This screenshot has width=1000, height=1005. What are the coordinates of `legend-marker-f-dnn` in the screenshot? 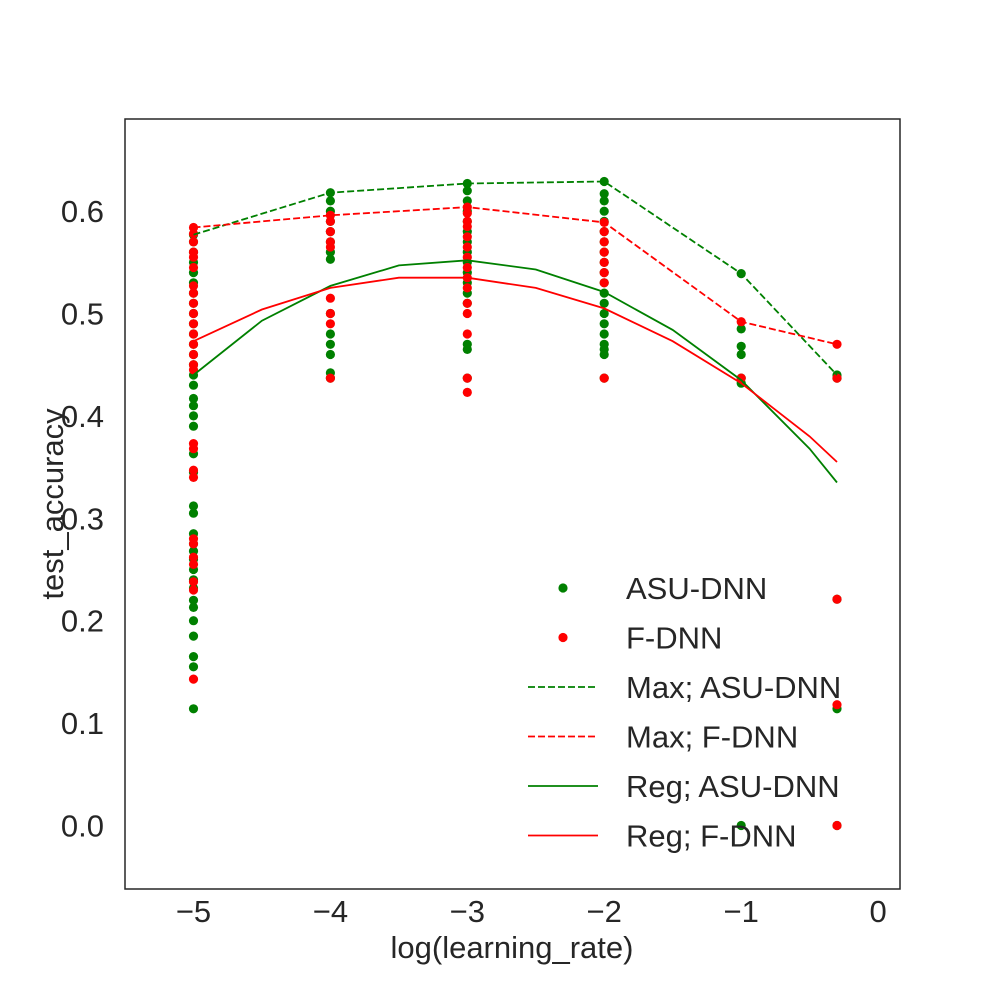 It's located at (563, 637).